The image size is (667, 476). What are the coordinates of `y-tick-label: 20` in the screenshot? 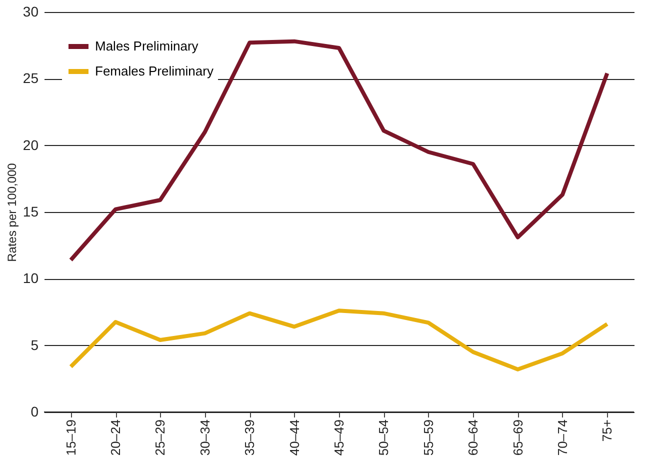 It's located at (30, 144).